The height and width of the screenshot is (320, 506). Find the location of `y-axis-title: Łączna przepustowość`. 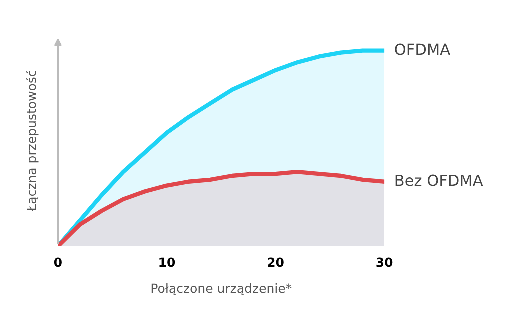

y-axis-title: Łączna przepustowość is located at coordinates (32, 141).